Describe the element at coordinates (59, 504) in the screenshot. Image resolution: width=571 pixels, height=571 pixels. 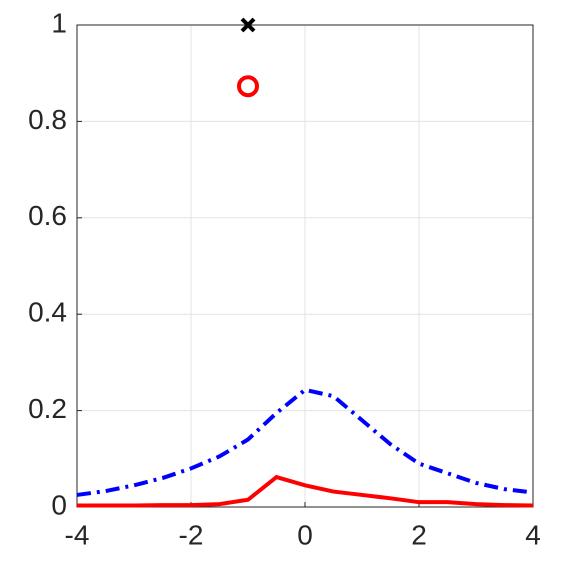
I see `y-tick-label: 0` at that location.